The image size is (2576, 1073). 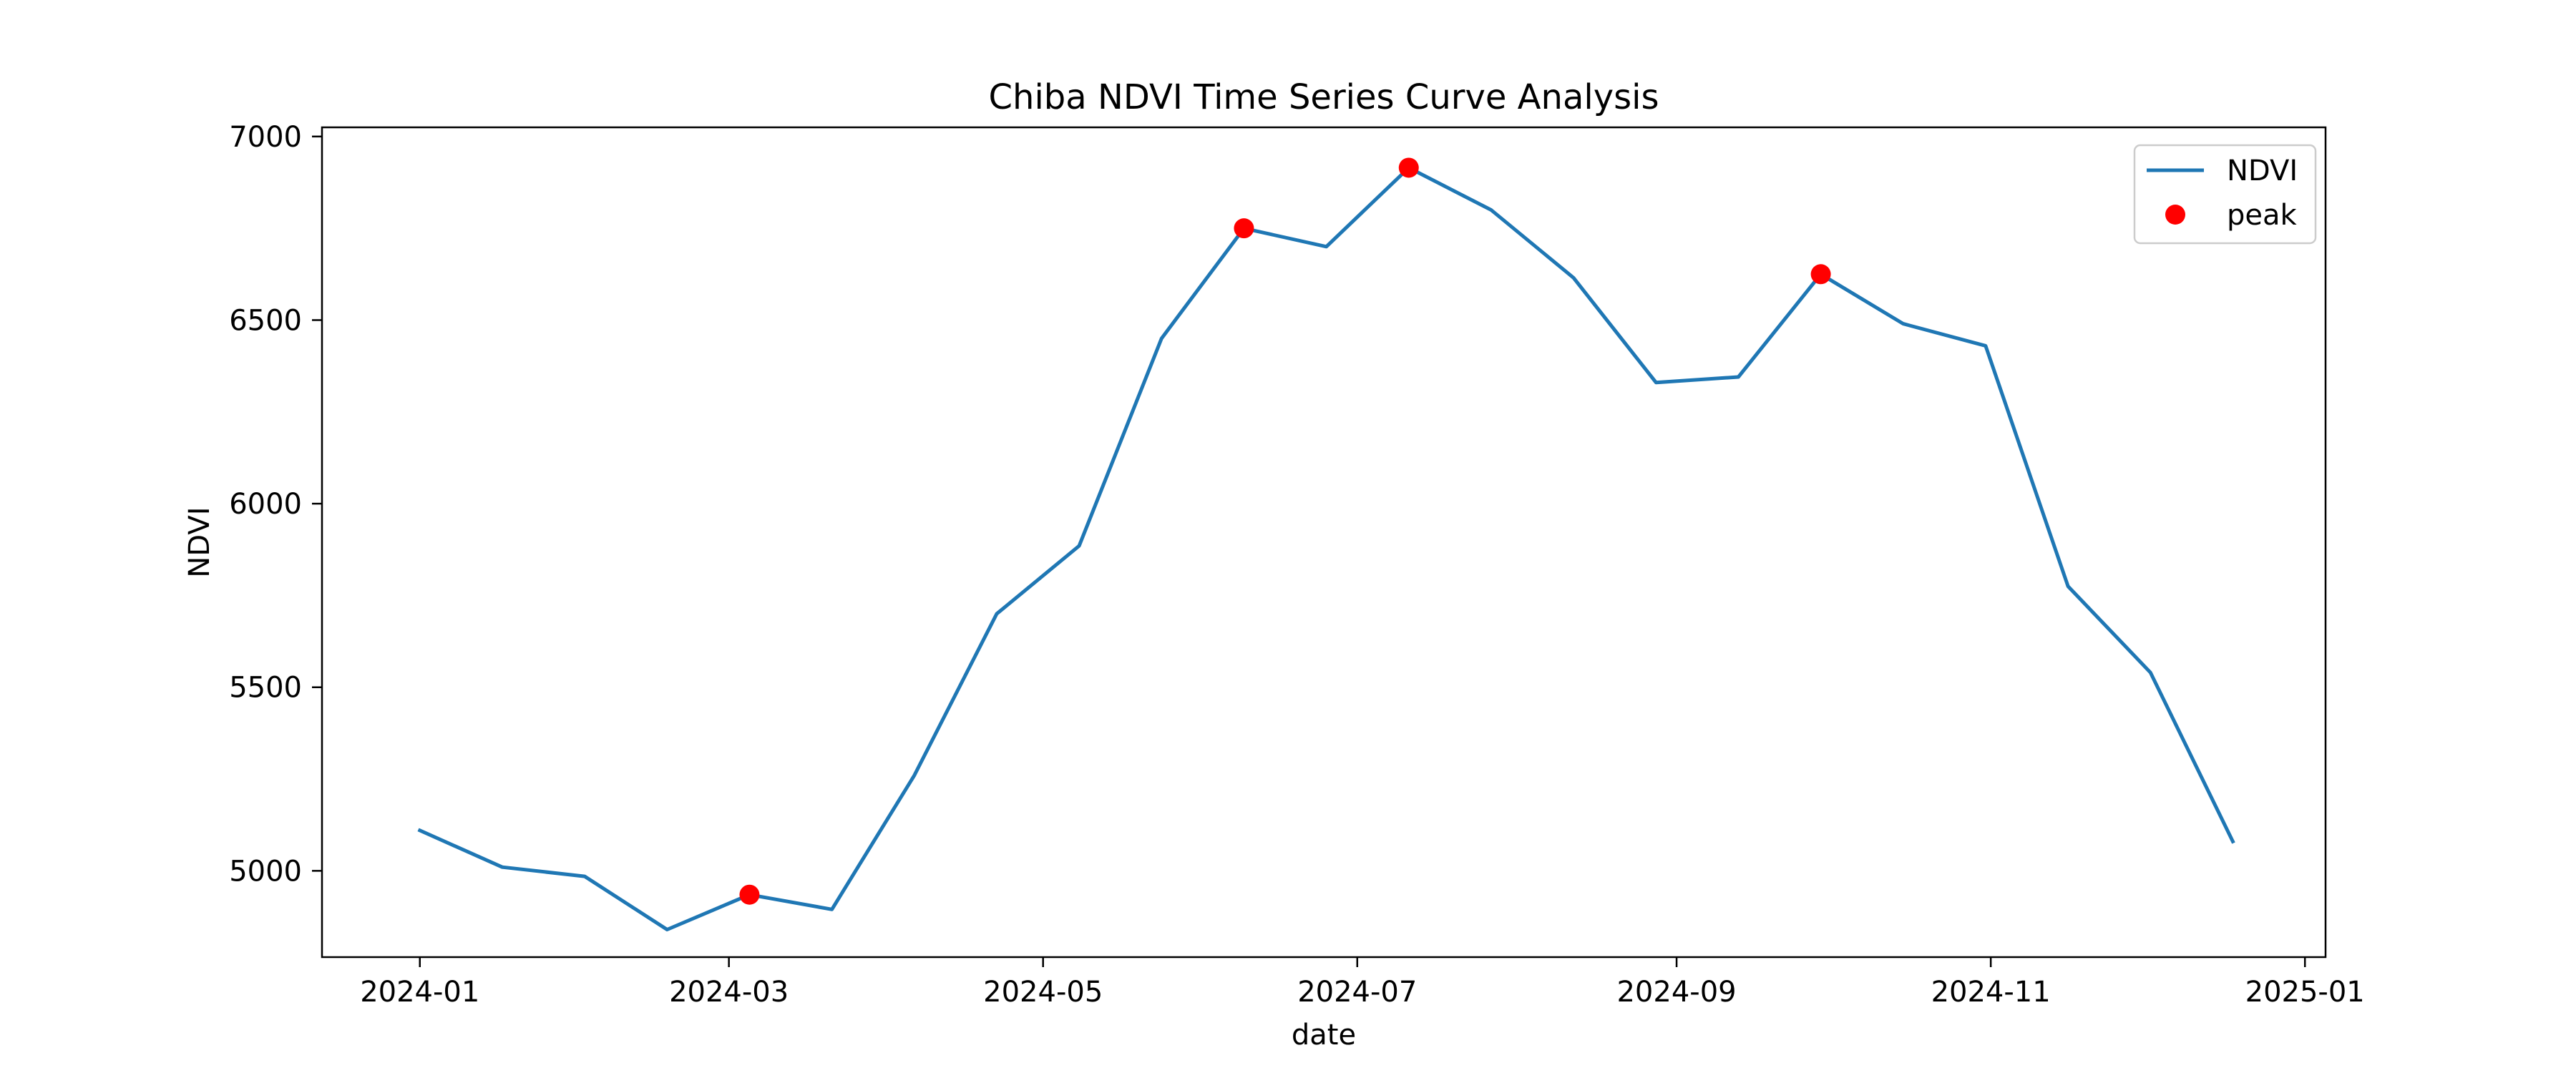 I want to click on y-tick-label: 5000, so click(x=265, y=872).